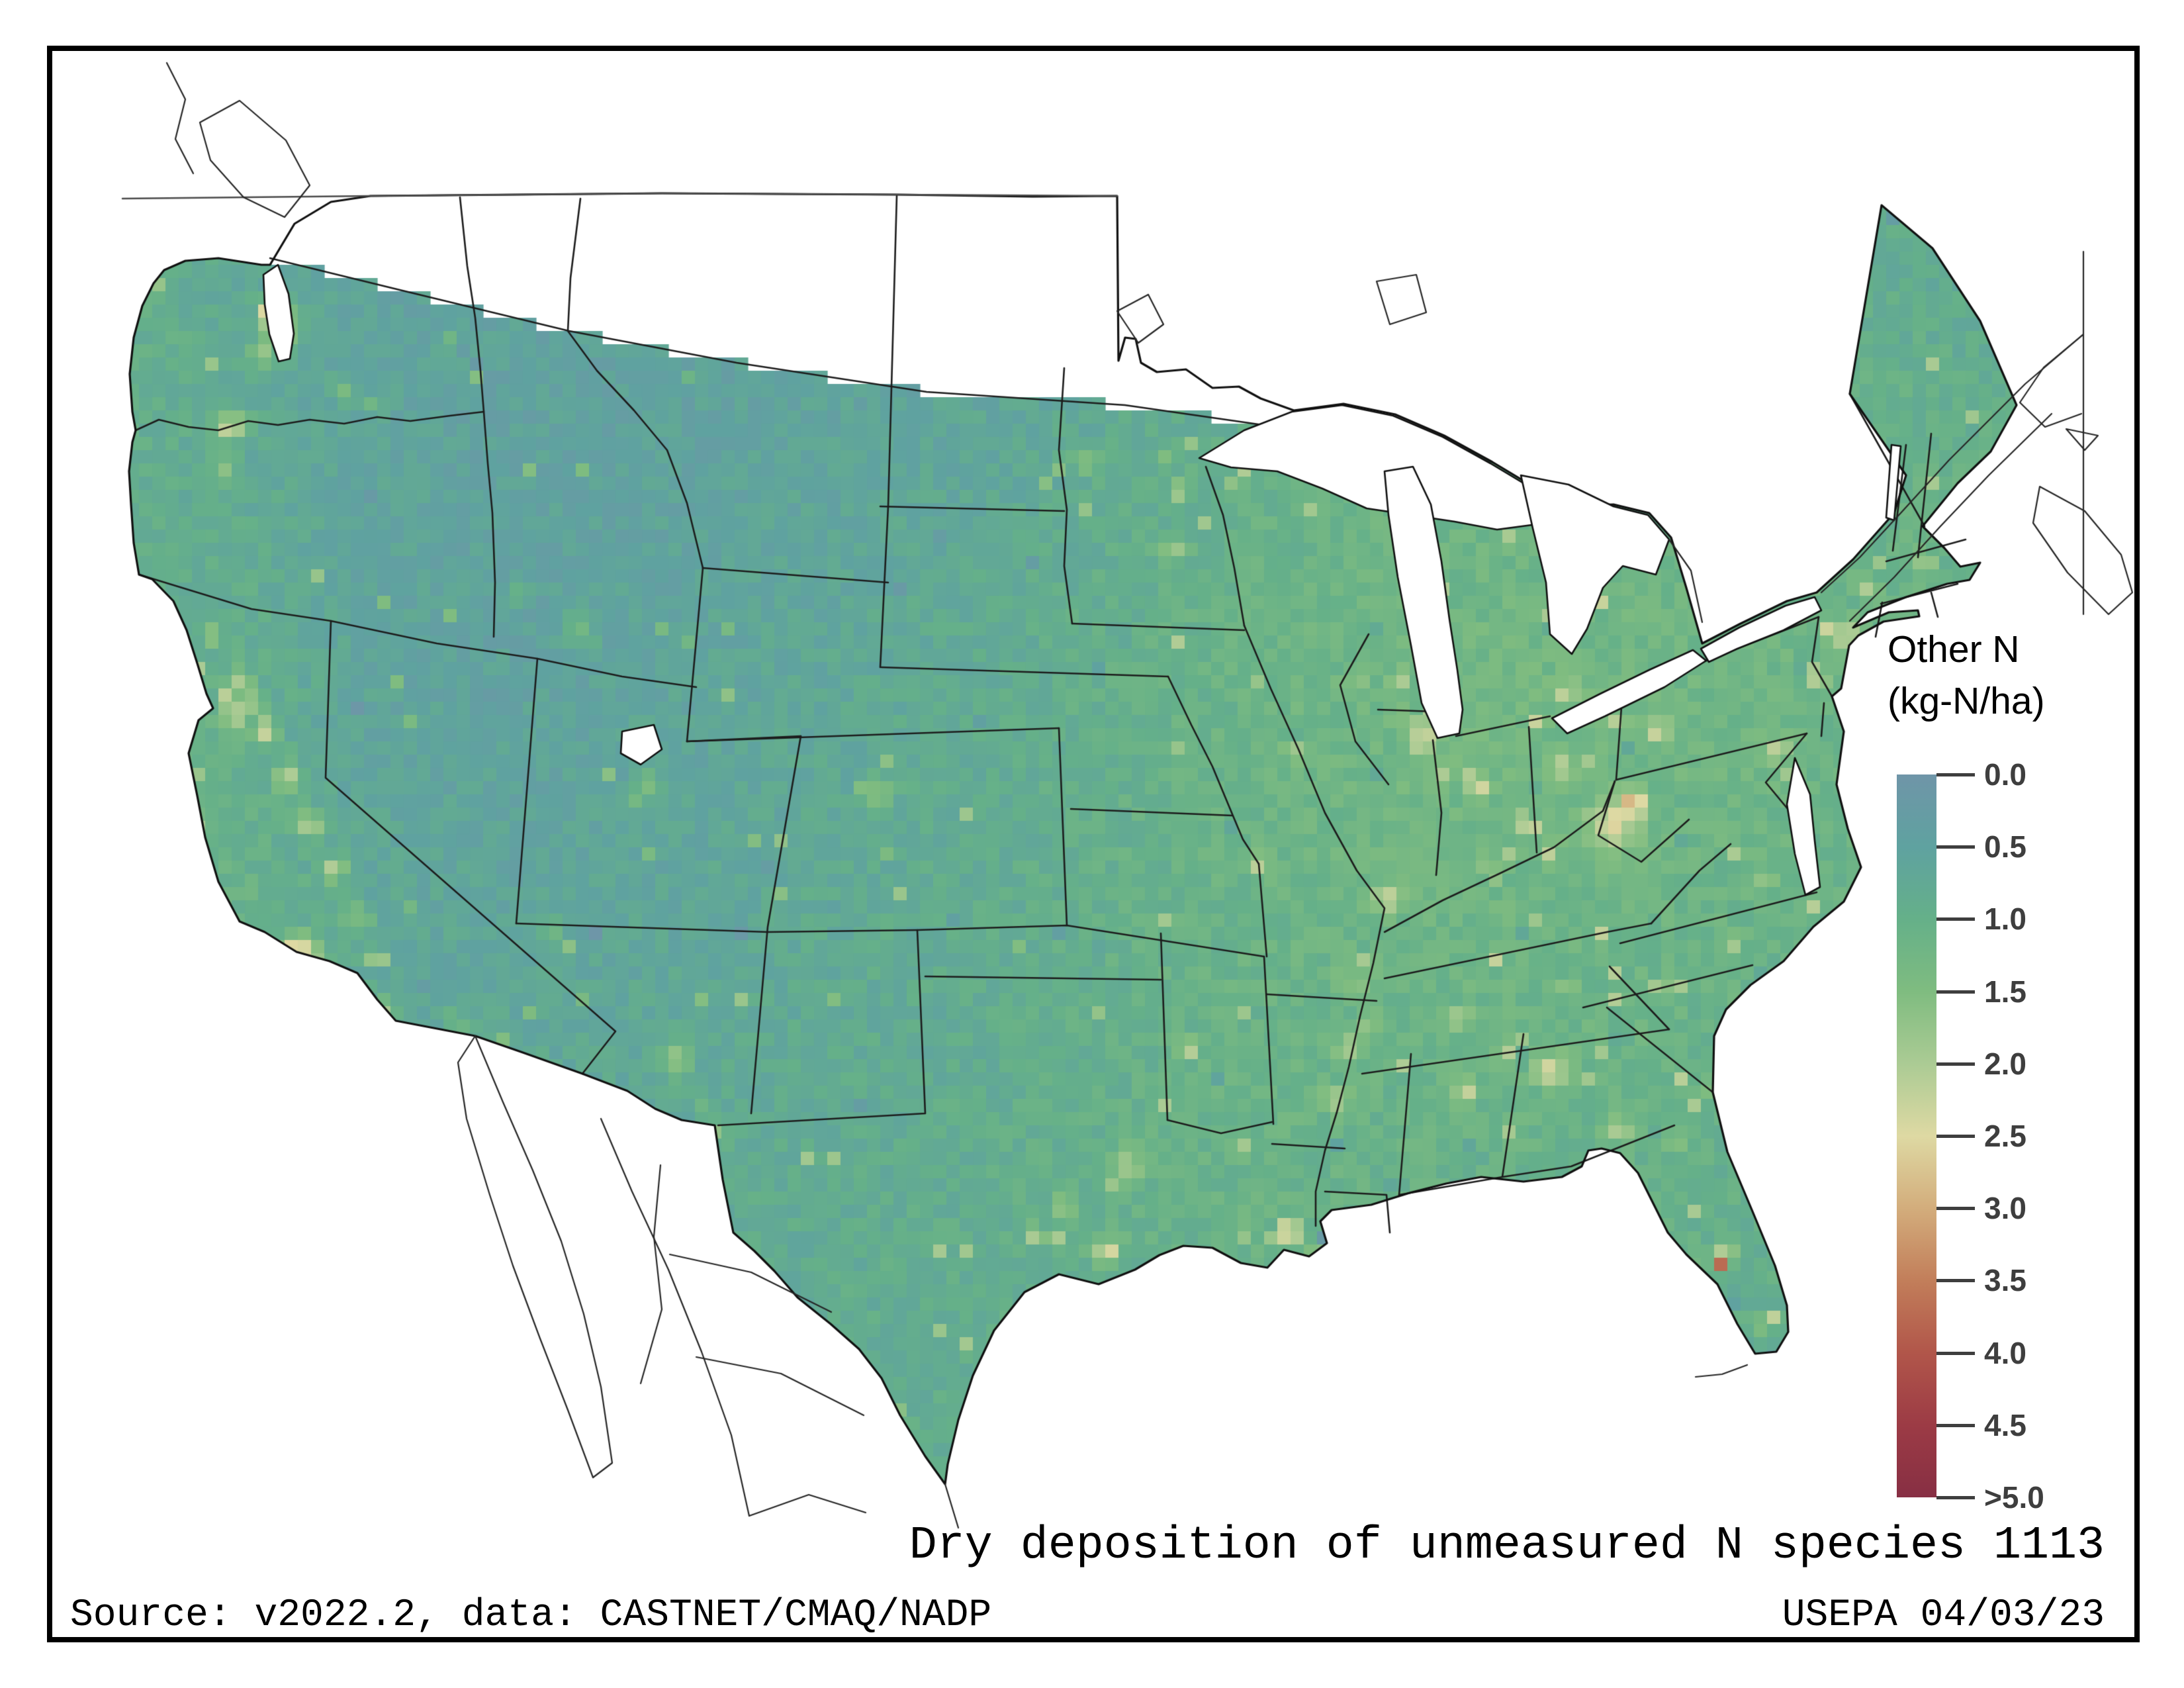  What do you see at coordinates (1943, 1615) in the screenshot?
I see `credit-line: USEPA 04/03/23` at bounding box center [1943, 1615].